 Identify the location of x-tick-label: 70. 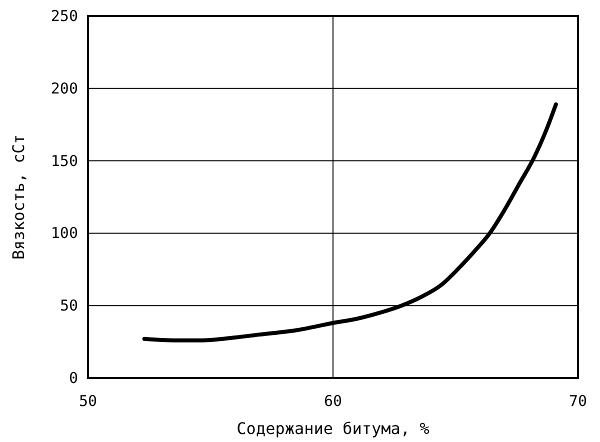
(578, 401).